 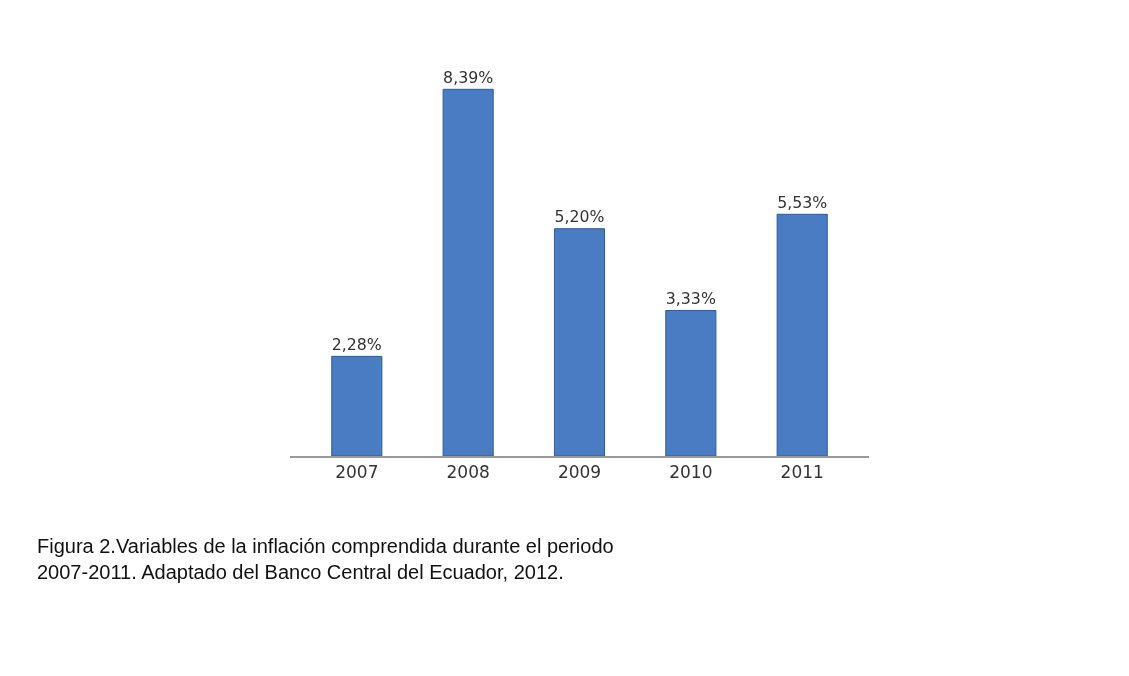 What do you see at coordinates (357, 472) in the screenshot?
I see `x-tick-label: 2007` at bounding box center [357, 472].